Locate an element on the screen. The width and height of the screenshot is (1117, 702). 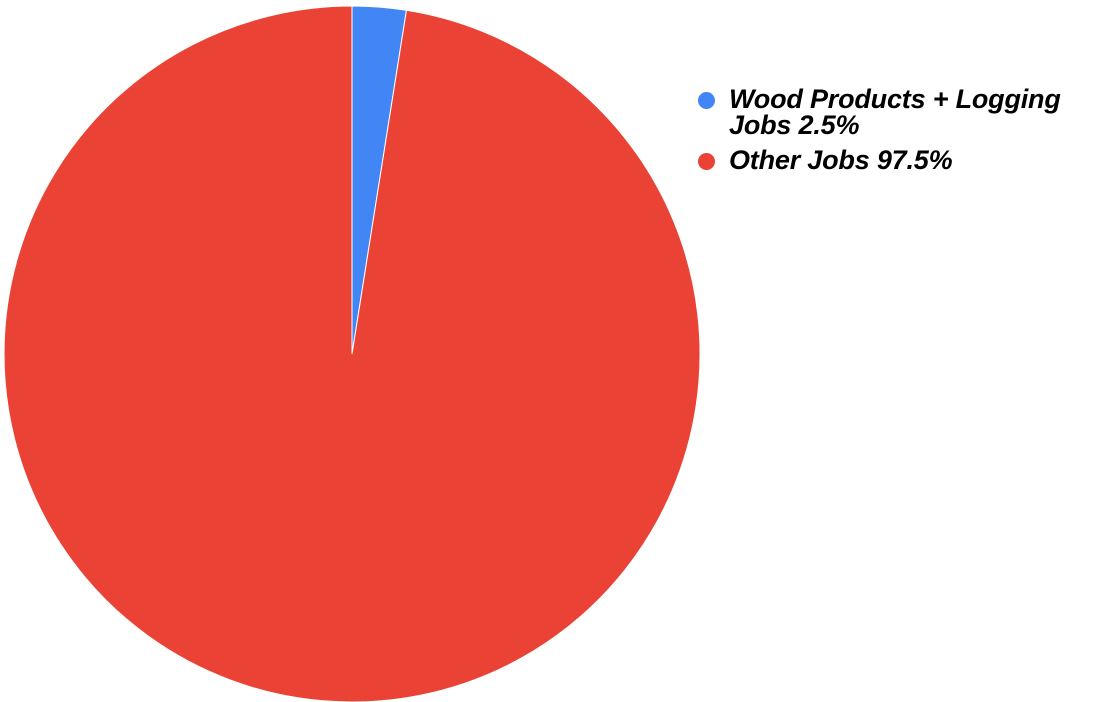
legend-dot-wood-products is located at coordinates (706, 100).